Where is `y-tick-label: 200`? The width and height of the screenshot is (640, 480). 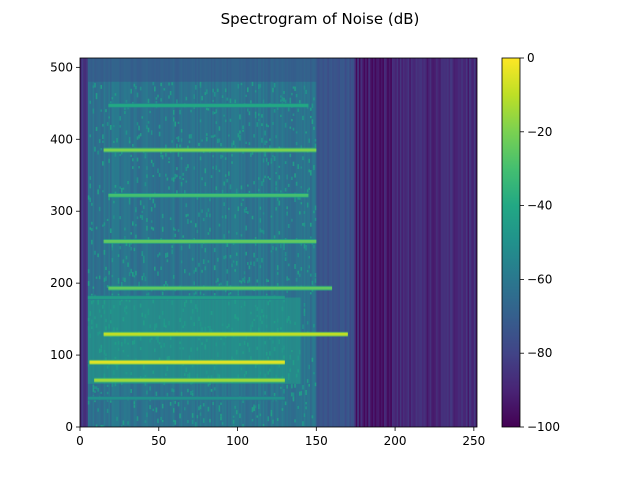 y-tick-label: 200 is located at coordinates (61, 283).